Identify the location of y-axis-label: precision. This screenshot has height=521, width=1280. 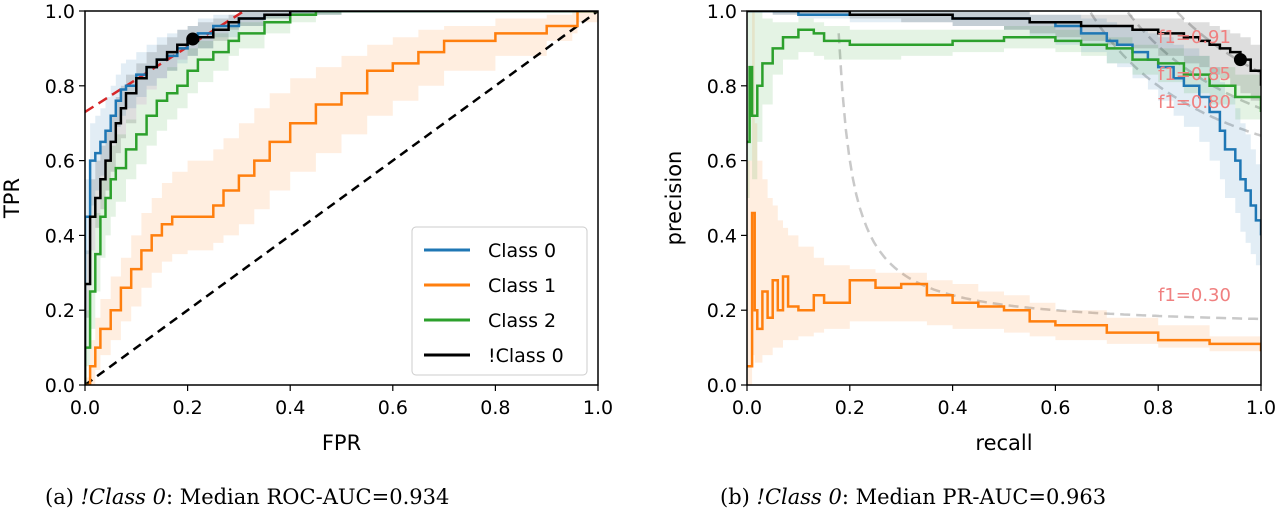
(674, 198).